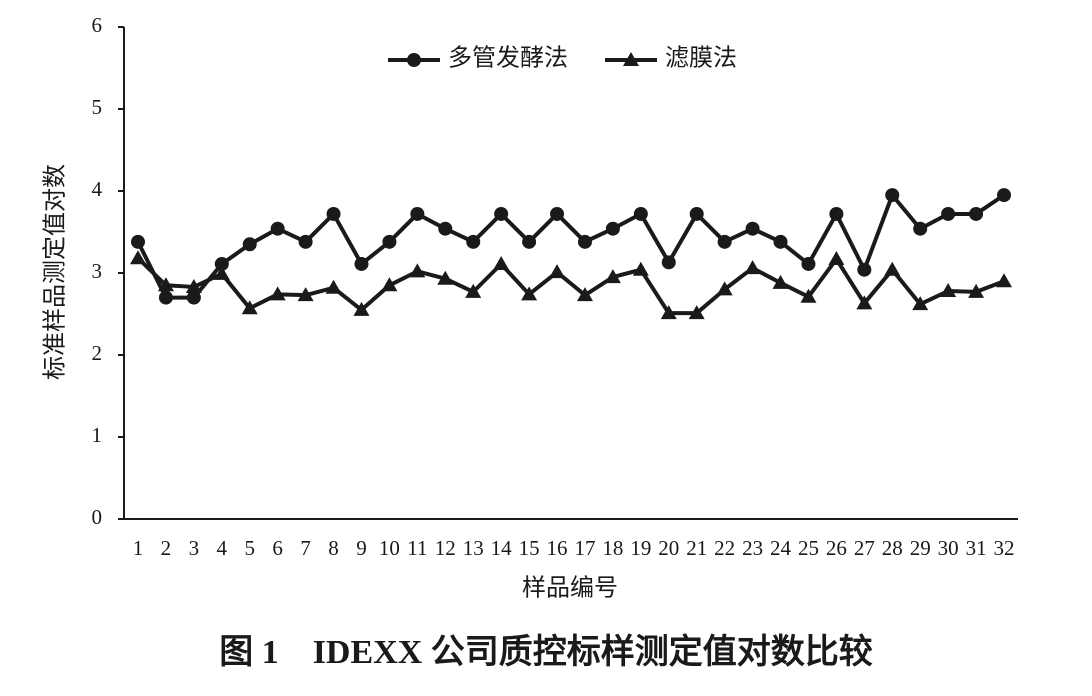 The image size is (1092, 696). Describe the element at coordinates (546, 652) in the screenshot. I see `chart-title: 图 1 IDEXX 公司质控标样测定值对数比较` at that location.